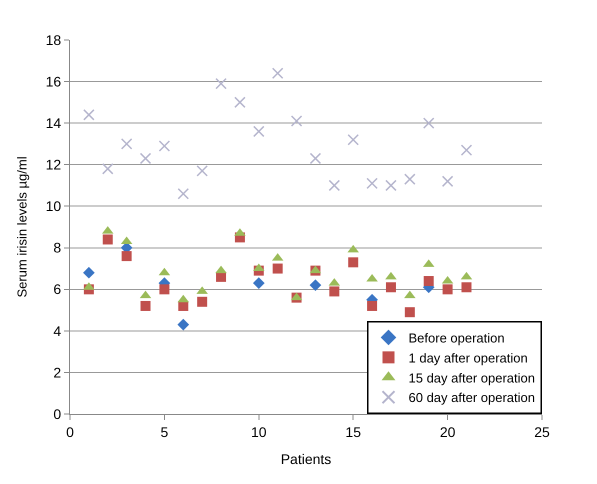 The image size is (597, 484). Describe the element at coordinates (57, 248) in the screenshot. I see `y-tick-label: 8` at that location.